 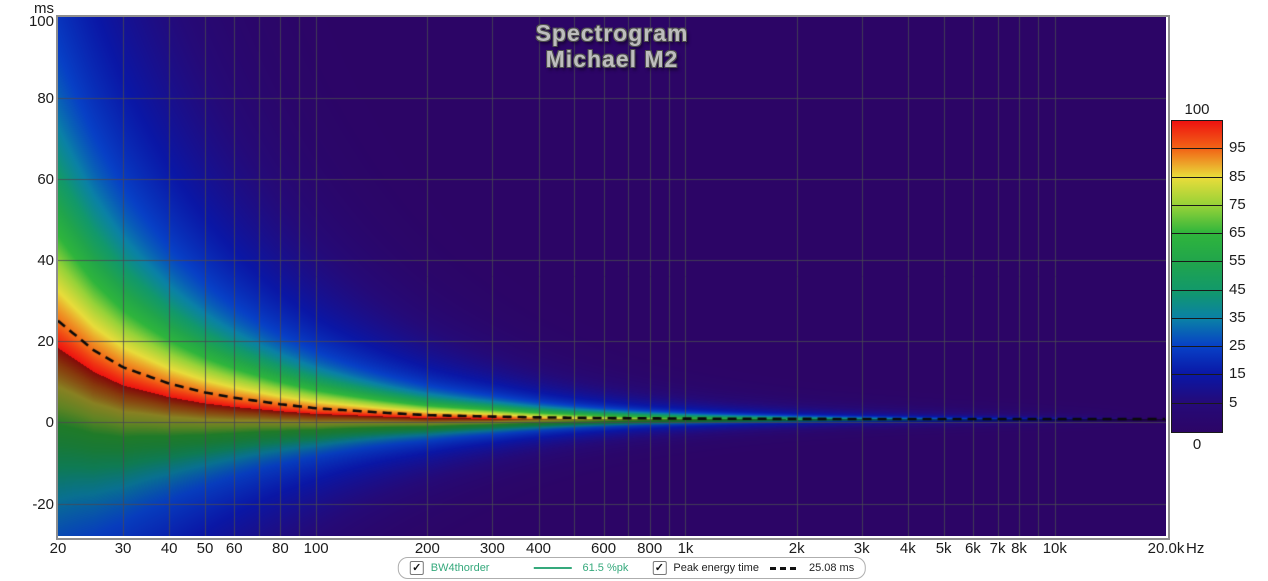 What do you see at coordinates (1237, 148) in the screenshot?
I see `colorbar-tick-label: 95` at bounding box center [1237, 148].